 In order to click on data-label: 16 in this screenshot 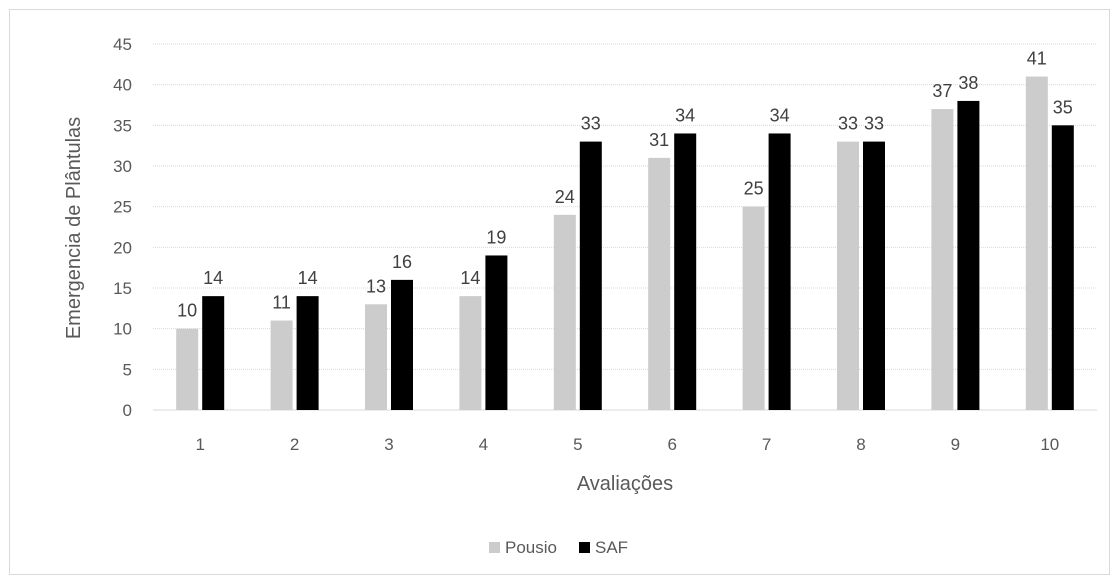, I will do `click(402, 262)`.